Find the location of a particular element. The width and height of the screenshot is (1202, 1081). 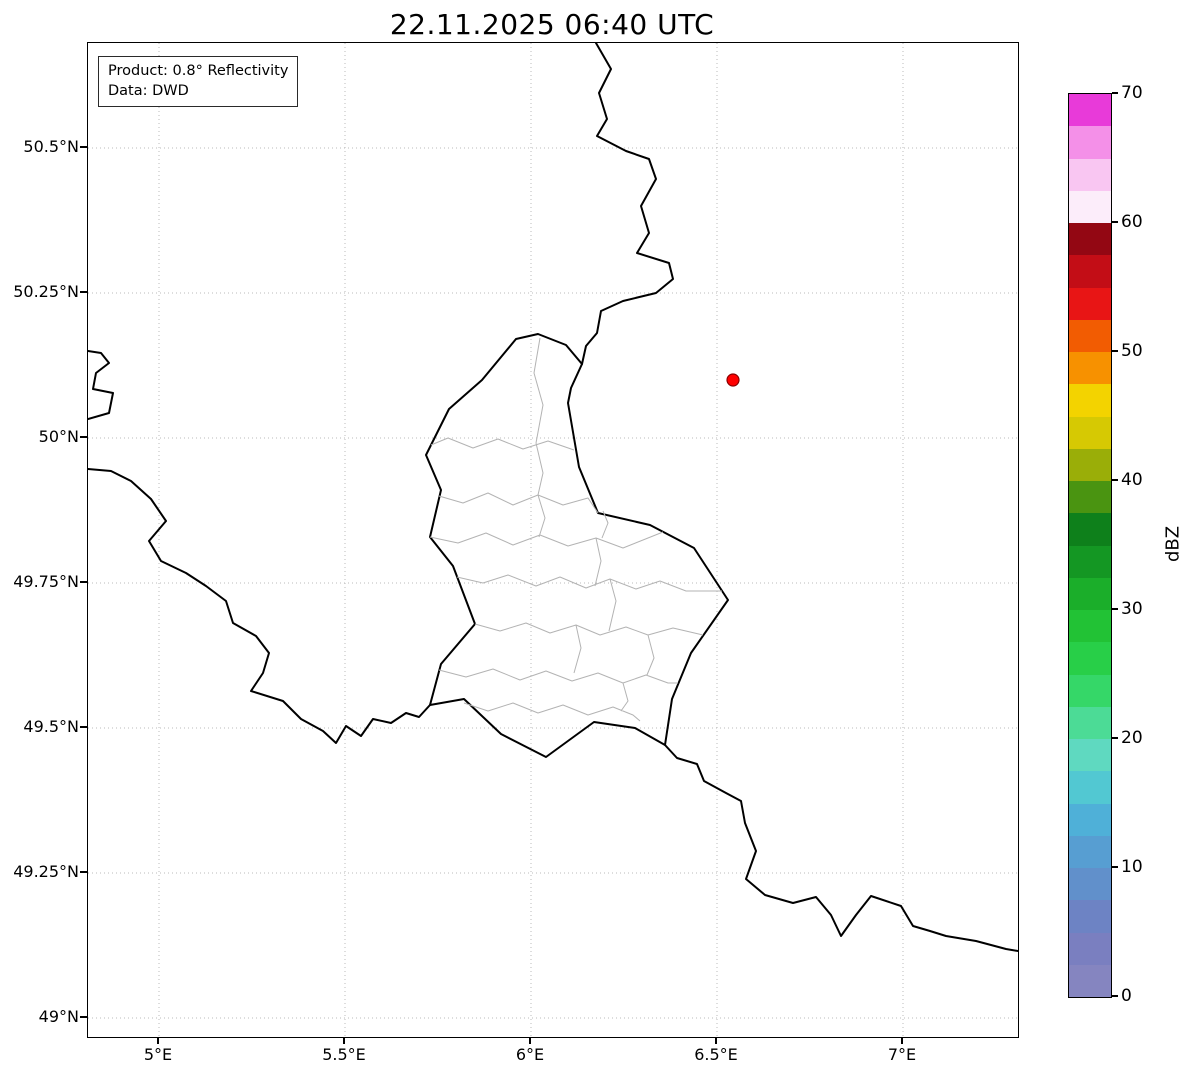

x-tick-label: 7°E is located at coordinates (902, 1054).